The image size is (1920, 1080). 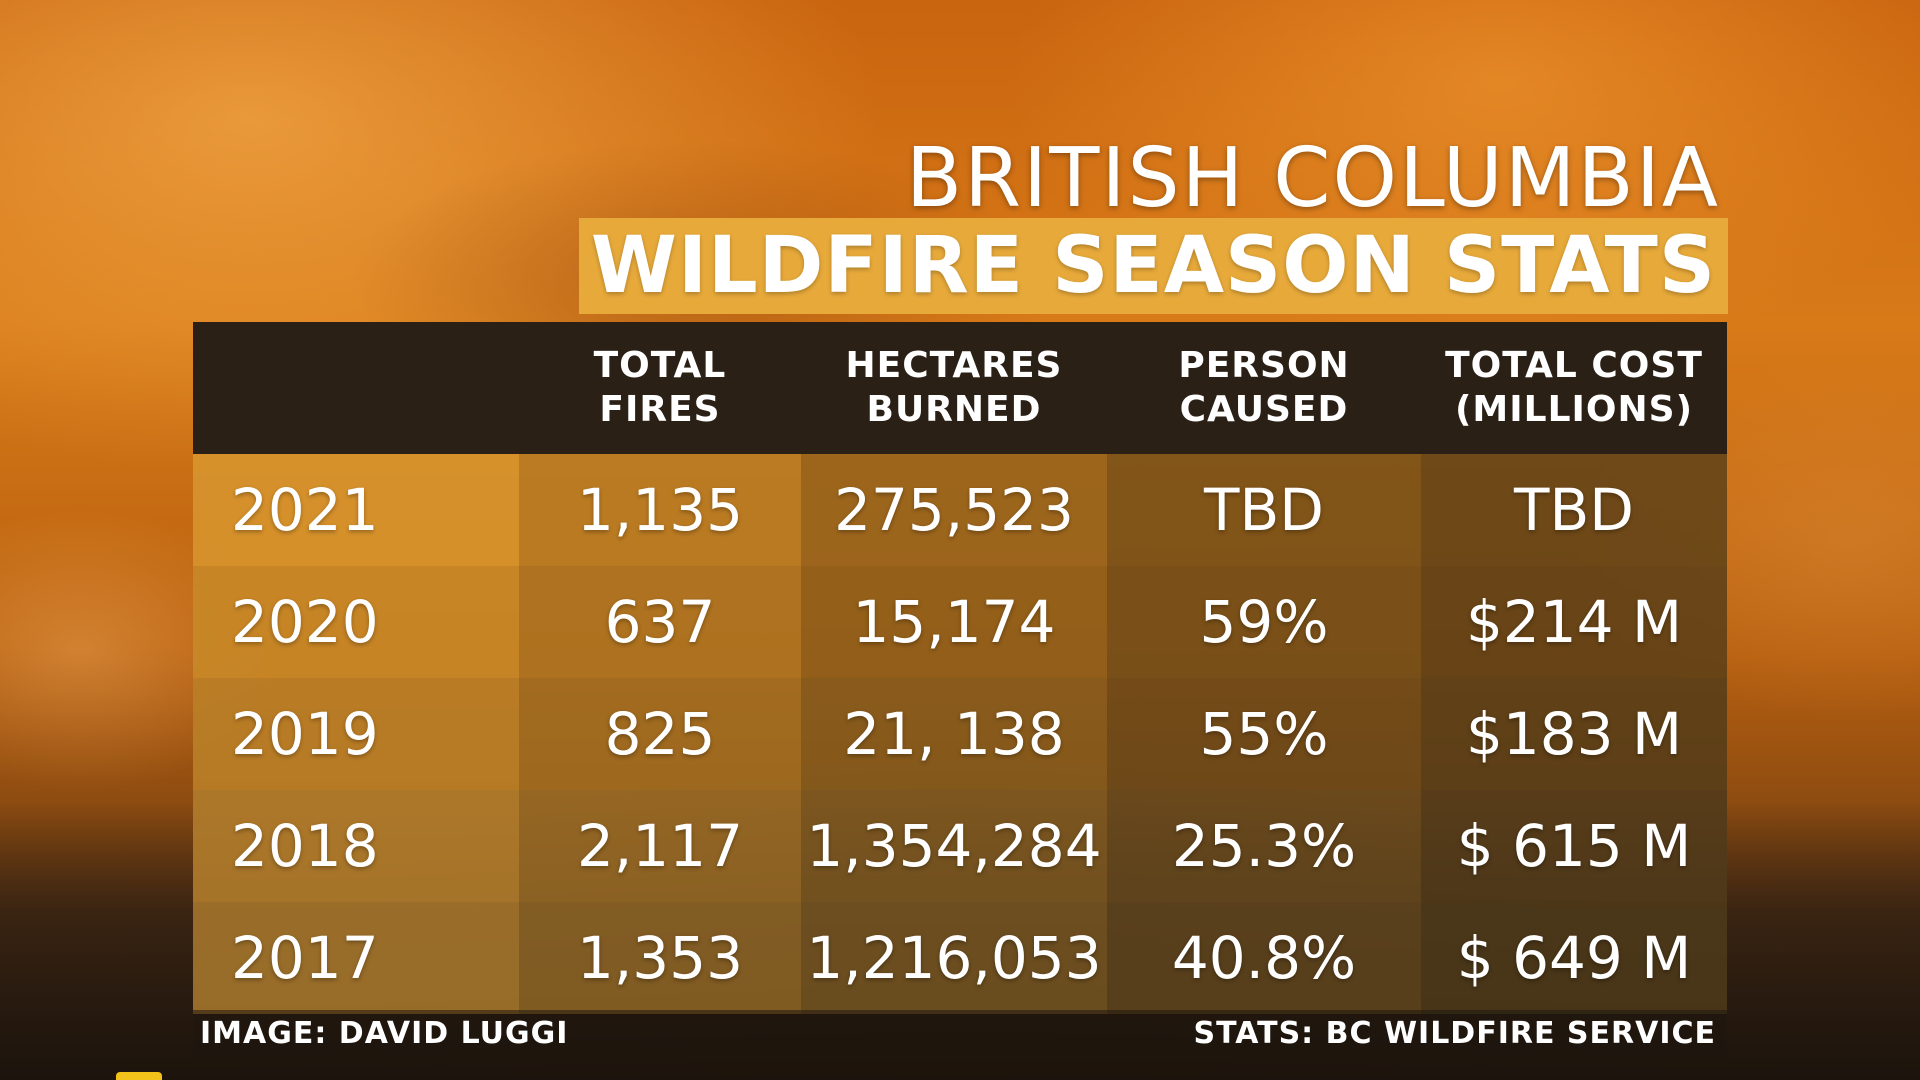 What do you see at coordinates (954, 734) in the screenshot?
I see `cell-hectares-burned: 21, 138` at bounding box center [954, 734].